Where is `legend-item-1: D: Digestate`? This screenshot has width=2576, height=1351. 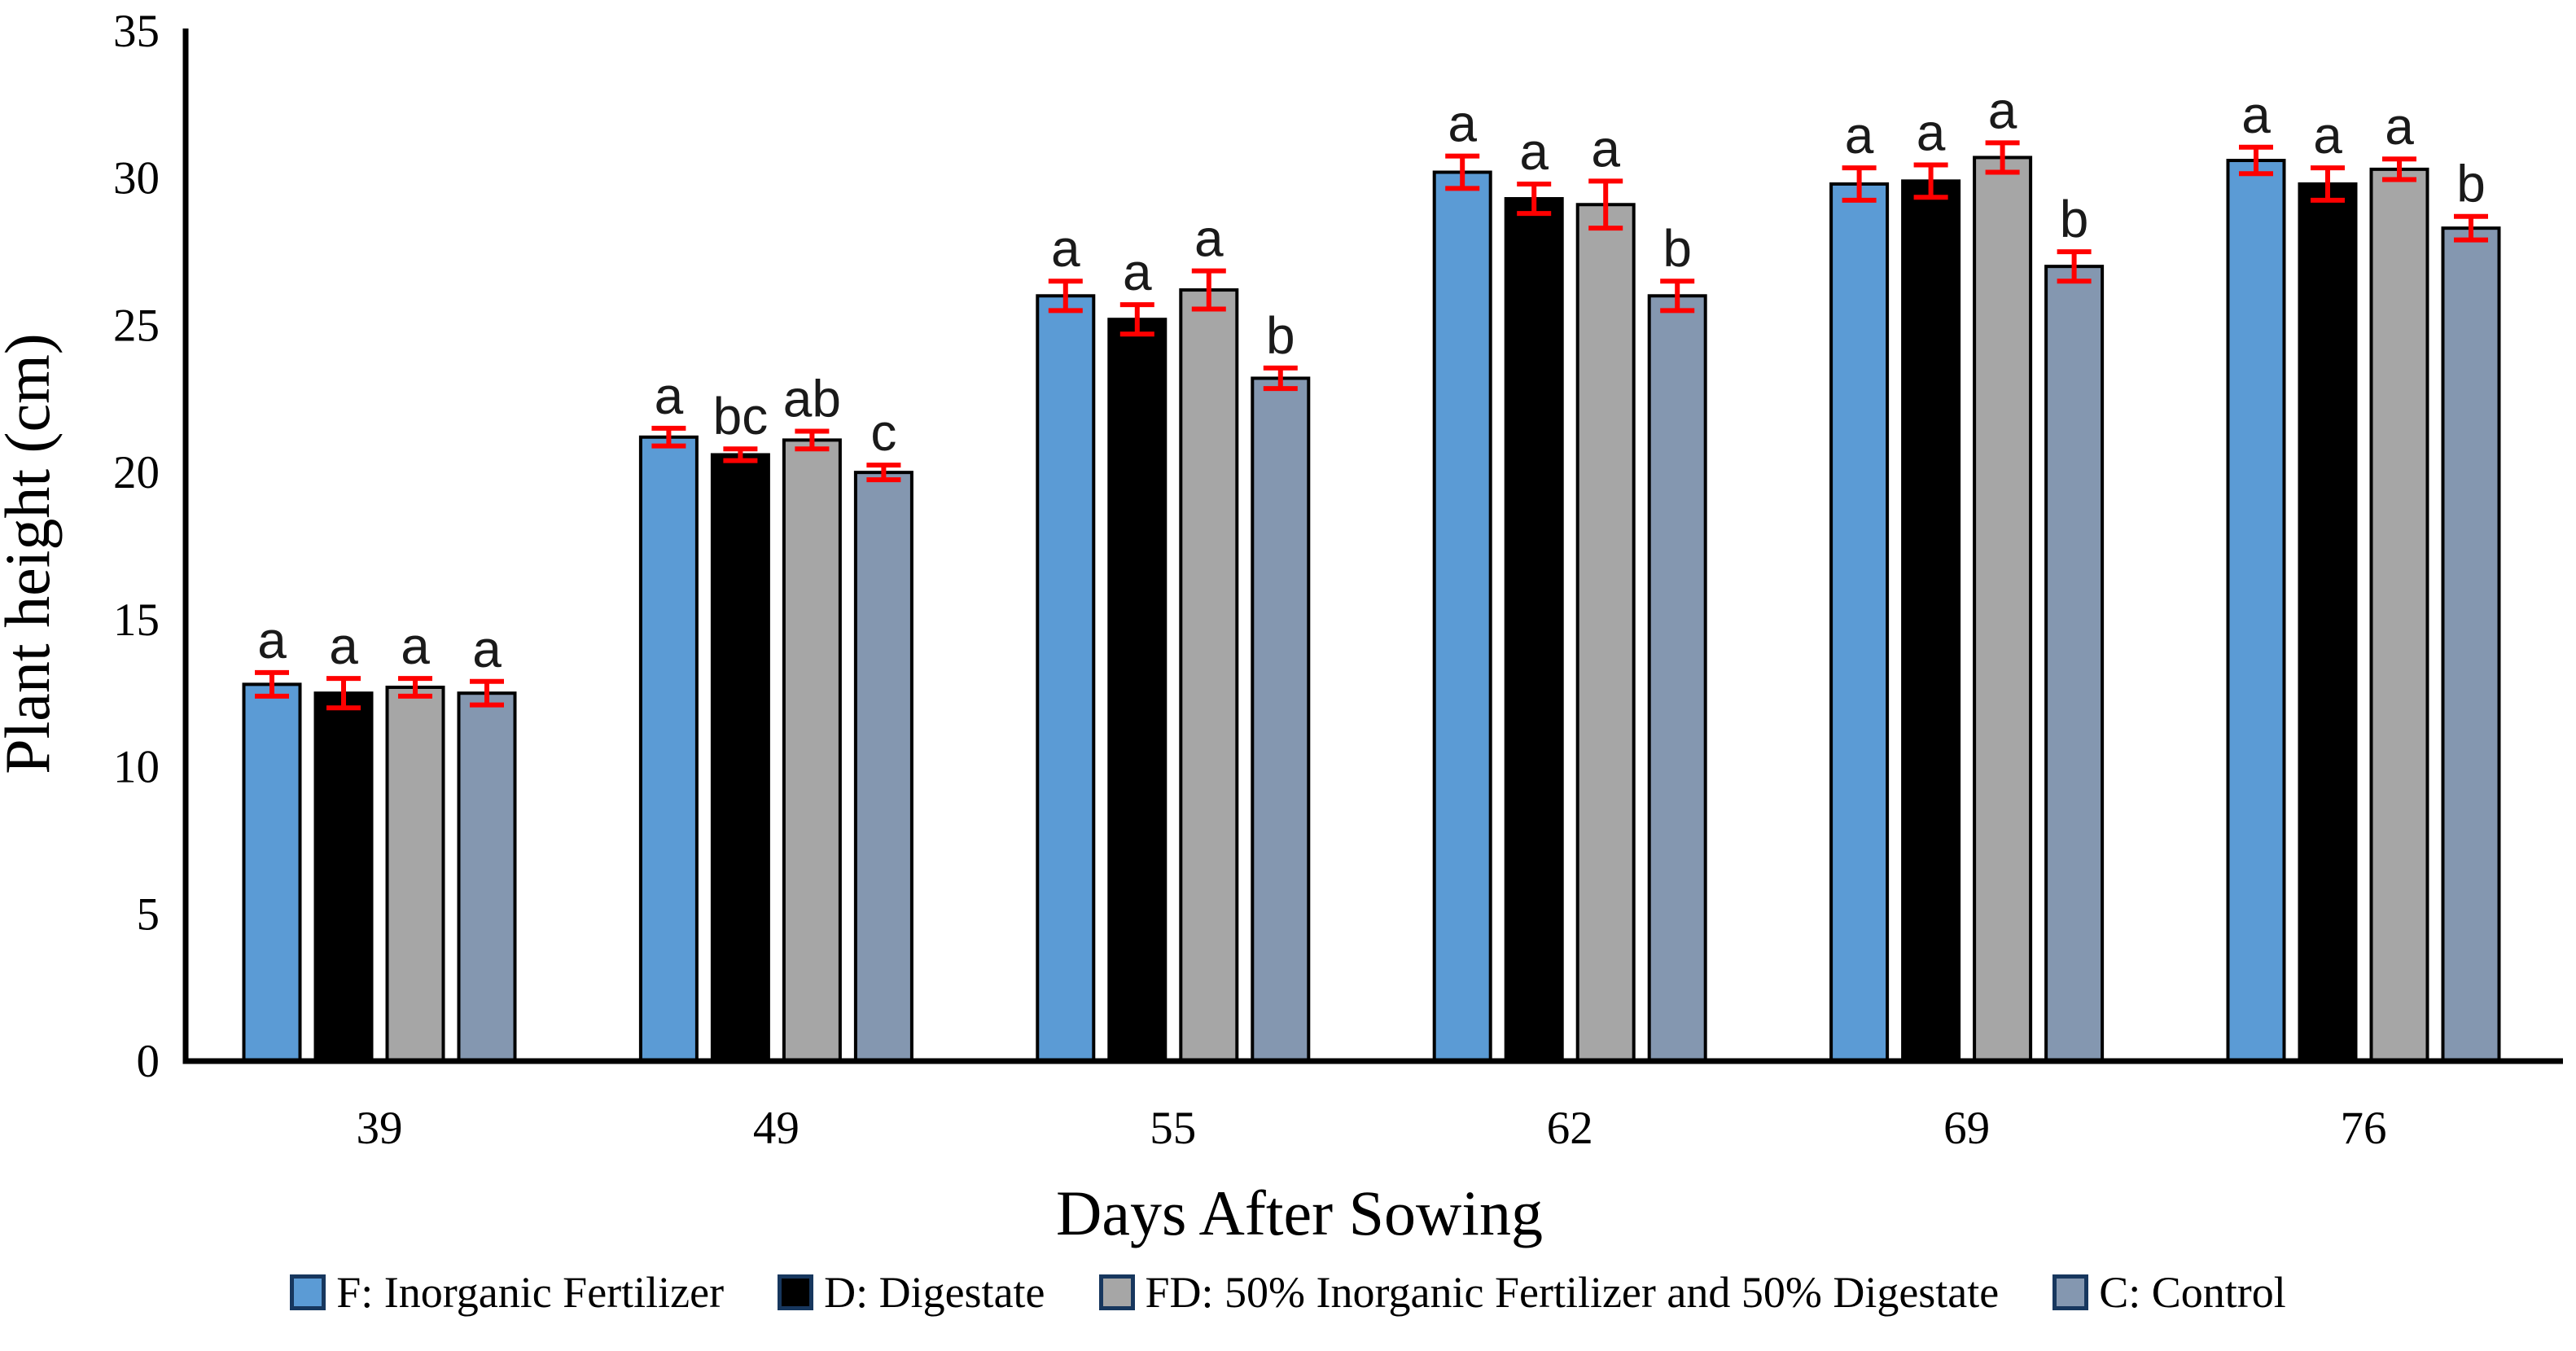 legend-item-1: D: Digestate is located at coordinates (911, 1292).